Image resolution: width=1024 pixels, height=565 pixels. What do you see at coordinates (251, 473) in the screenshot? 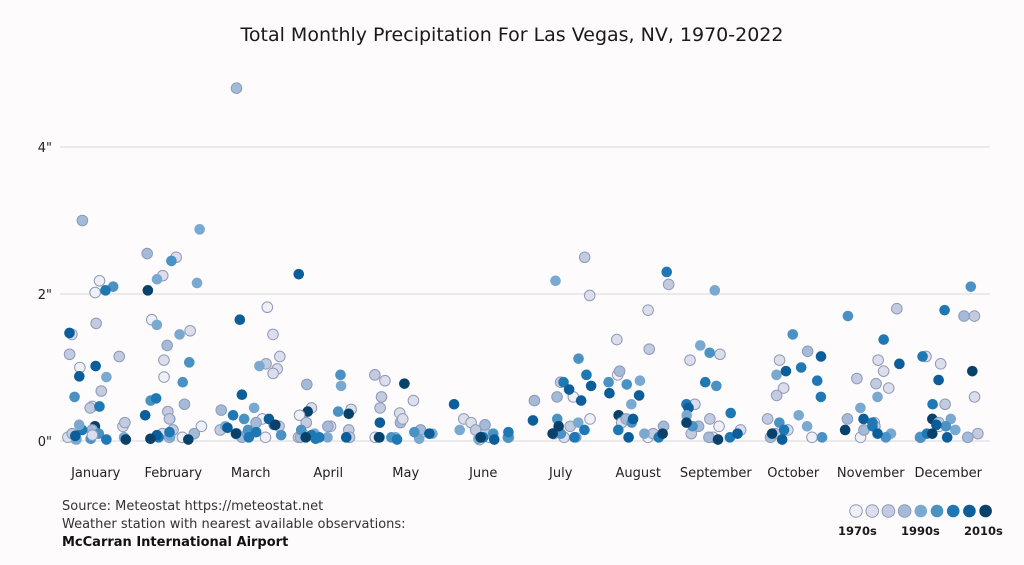
I see `x-tick-label: March` at bounding box center [251, 473].